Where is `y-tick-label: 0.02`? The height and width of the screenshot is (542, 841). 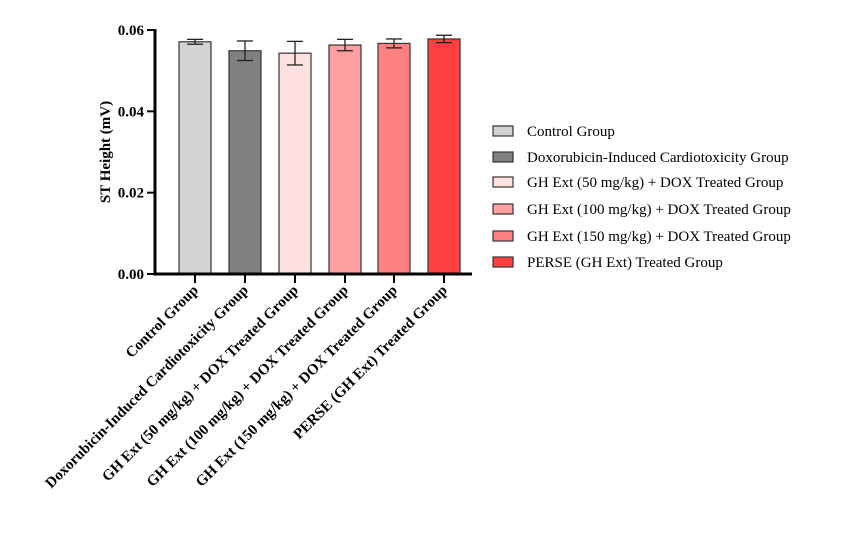 y-tick-label: 0.02 is located at coordinates (131, 194).